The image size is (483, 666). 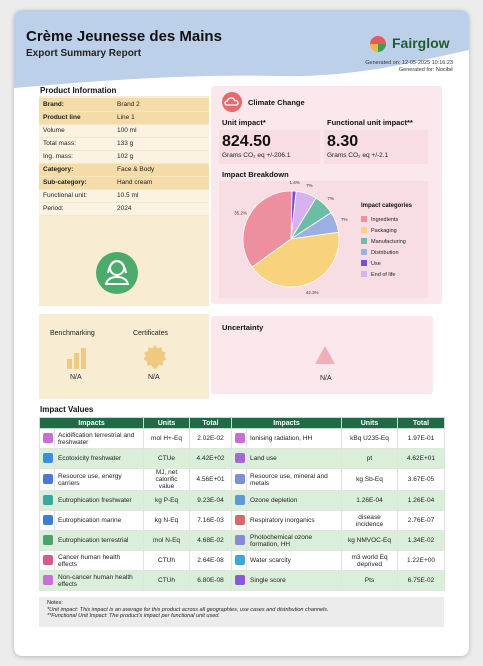 What do you see at coordinates (72, 333) in the screenshot?
I see `benchmarking-label: Benchmarking` at bounding box center [72, 333].